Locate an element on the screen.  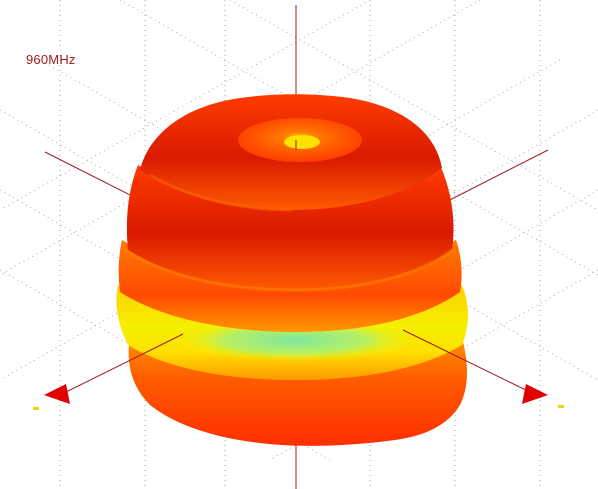
axis-arrow-right is located at coordinates (535, 394).